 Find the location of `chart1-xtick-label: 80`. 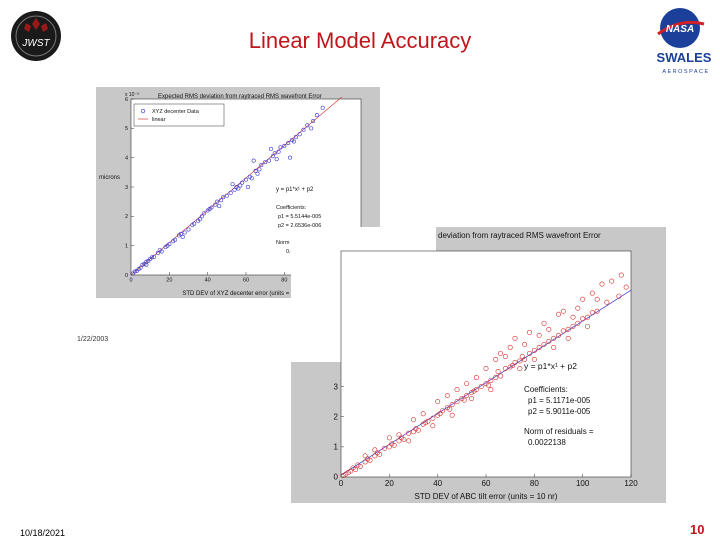

chart1-xtick-label: 80 is located at coordinates (284, 281).